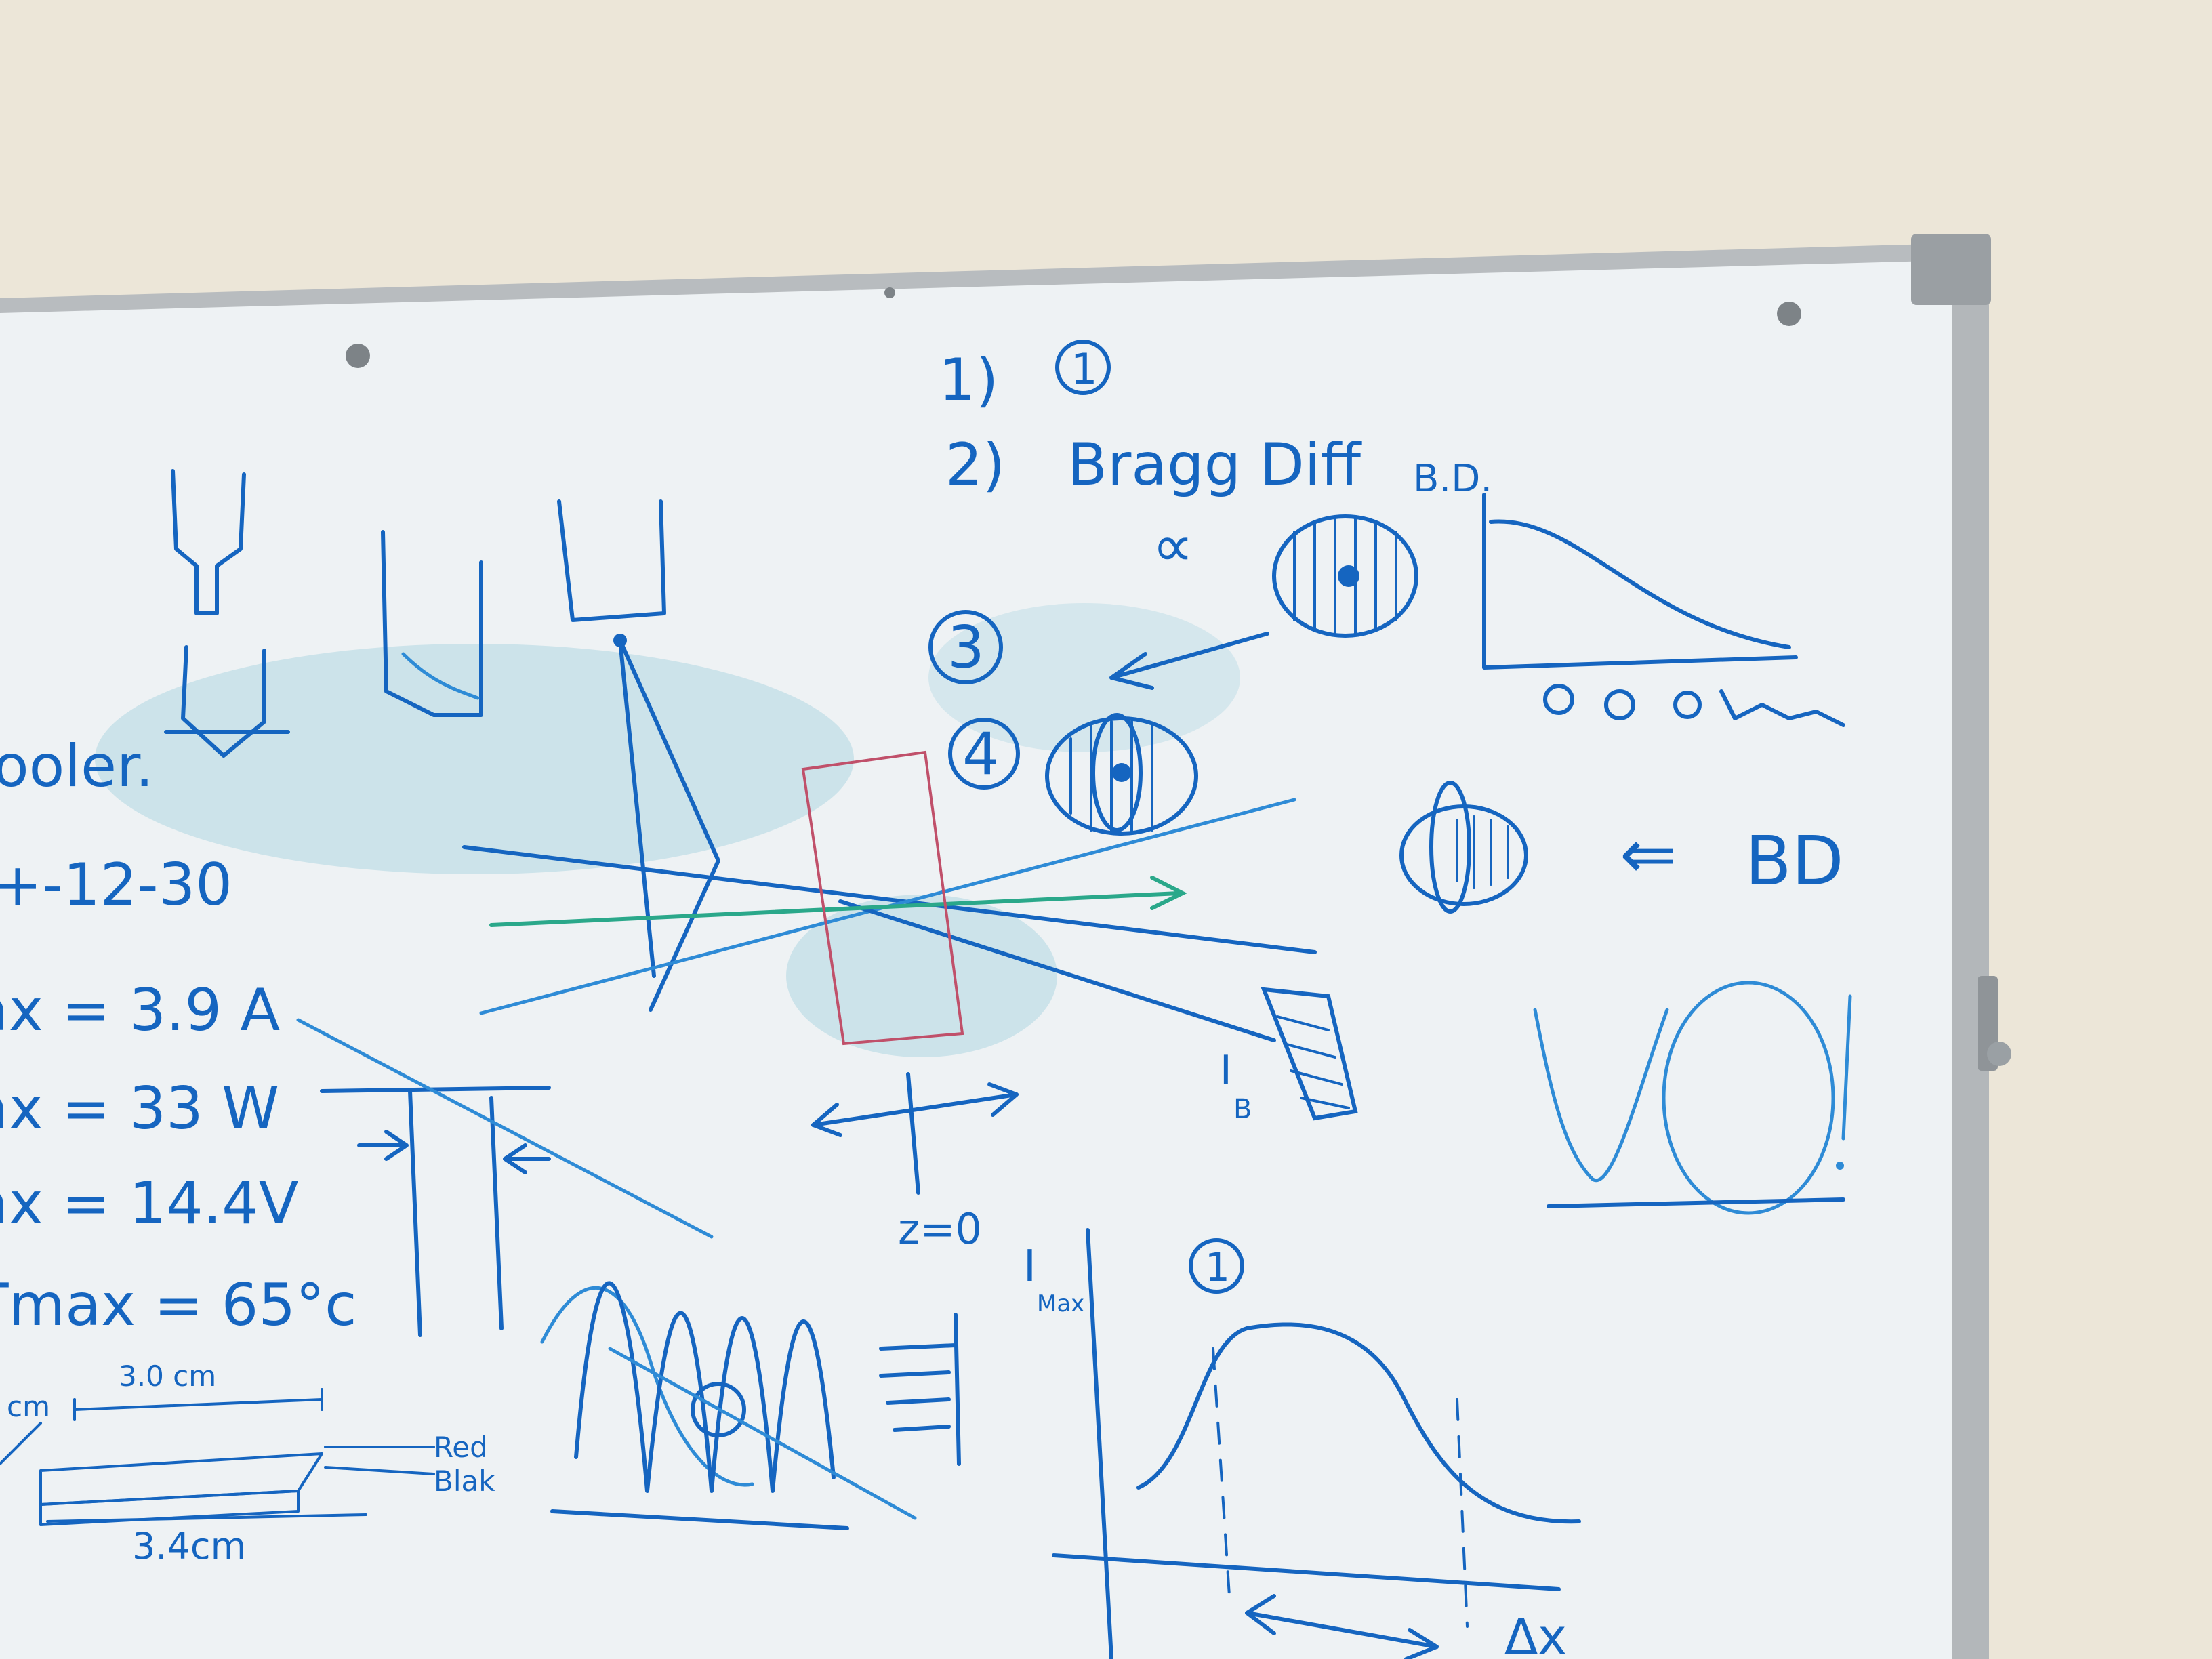  I want to click on detector-block, so click(1309, 1054).